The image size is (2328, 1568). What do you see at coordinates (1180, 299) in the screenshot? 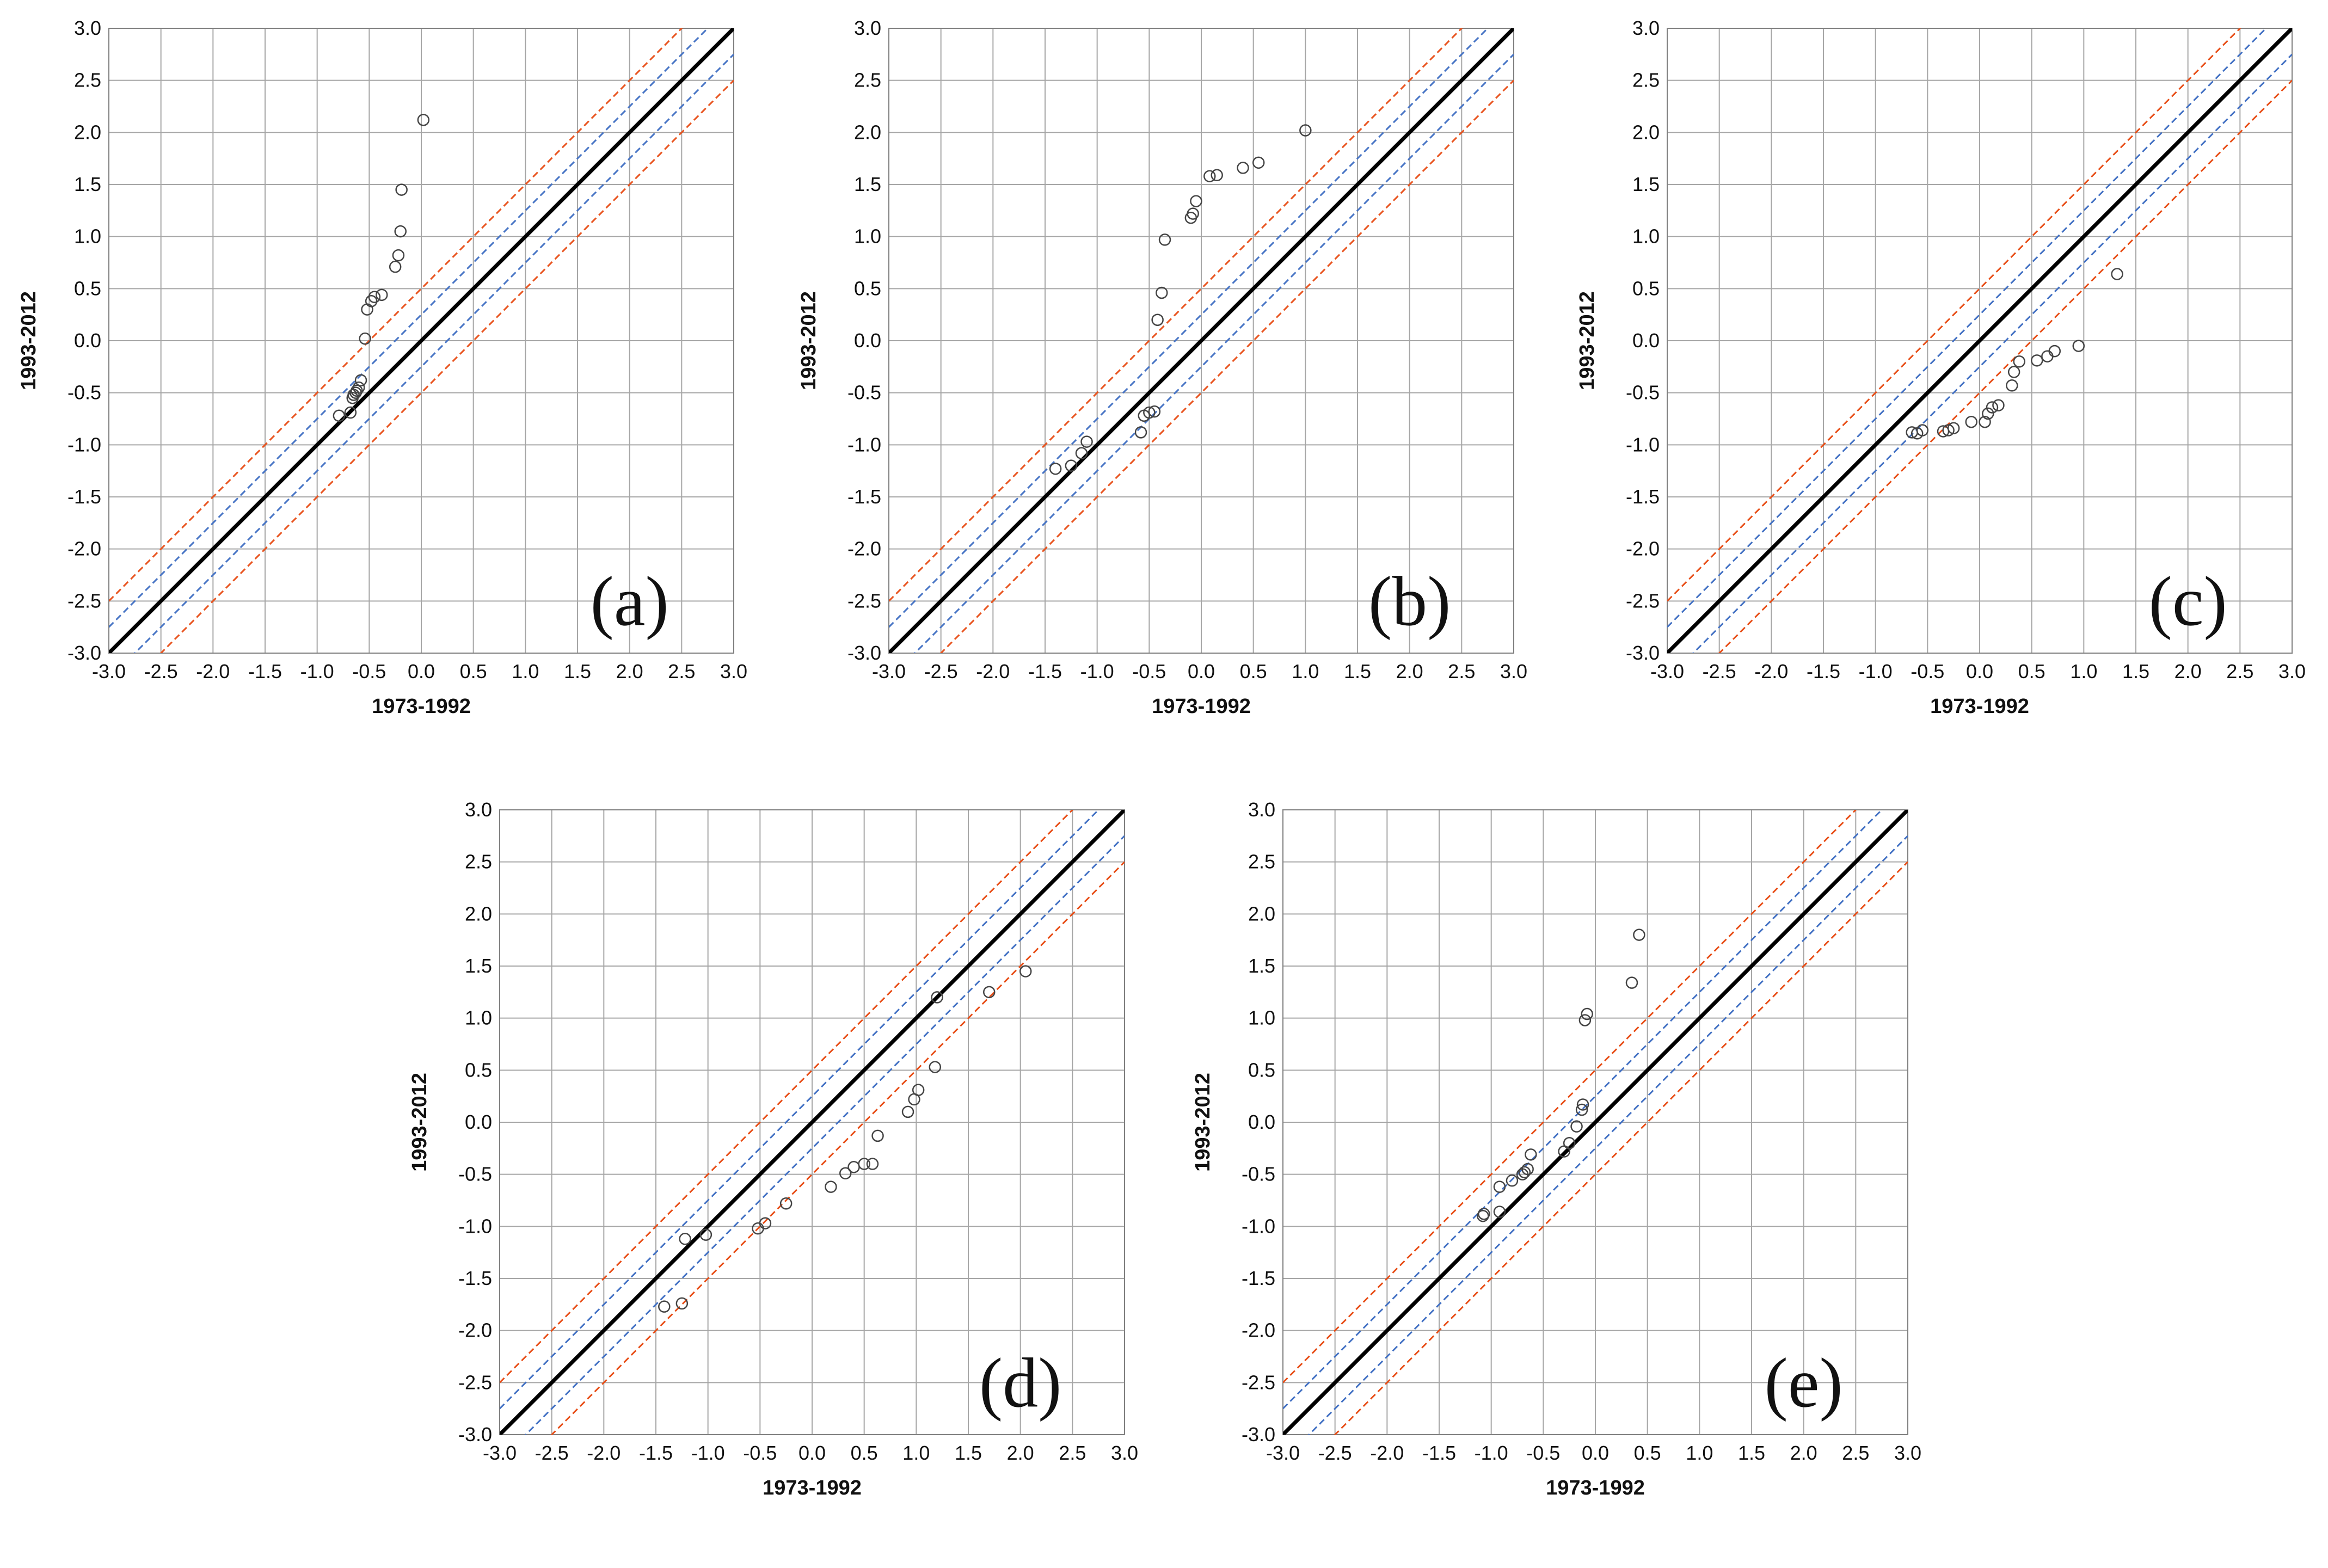
I see `data-points` at bounding box center [1180, 299].